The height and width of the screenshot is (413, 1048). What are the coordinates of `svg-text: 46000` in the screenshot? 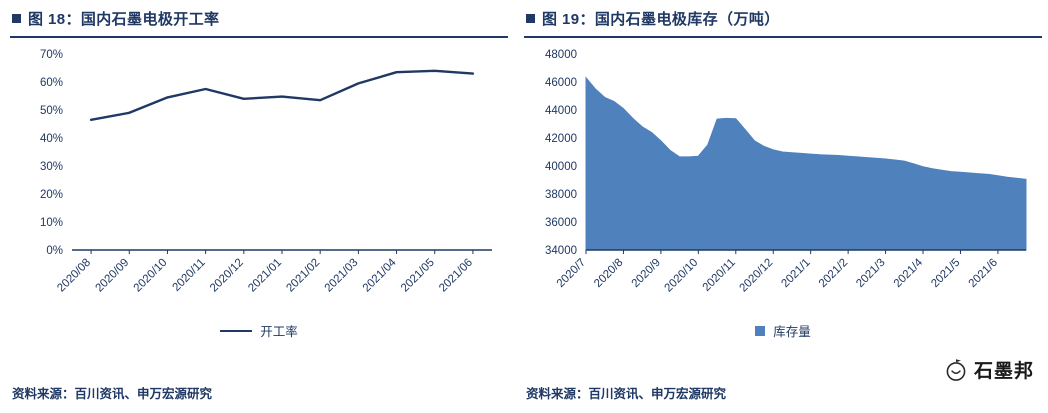 It's located at (561, 83).